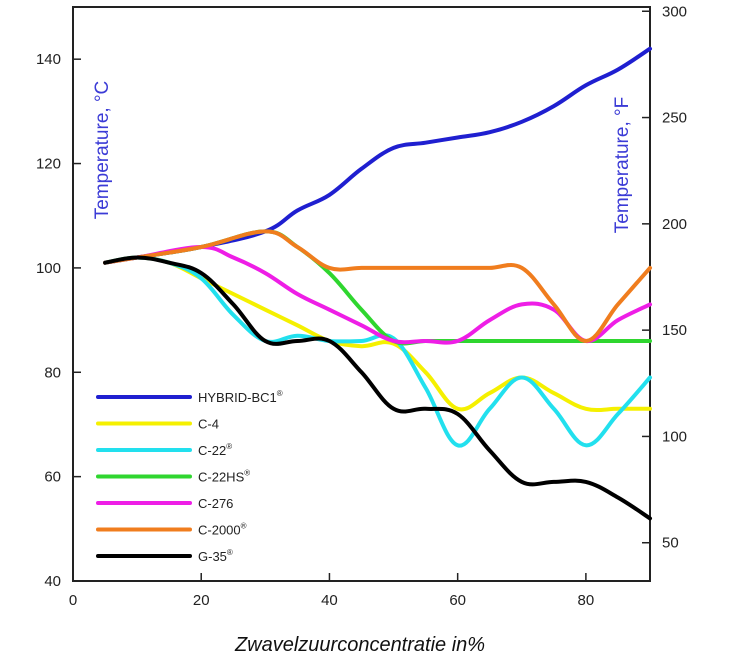 The image size is (732, 668). I want to click on x-tick-label: 80, so click(586, 600).